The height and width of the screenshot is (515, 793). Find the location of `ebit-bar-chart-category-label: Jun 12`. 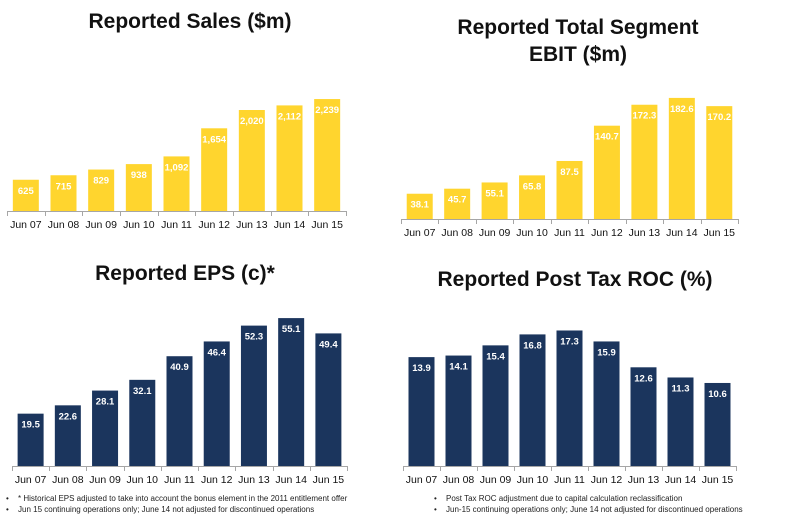

ebit-bar-chart-category-label: Jun 12 is located at coordinates (607, 233).